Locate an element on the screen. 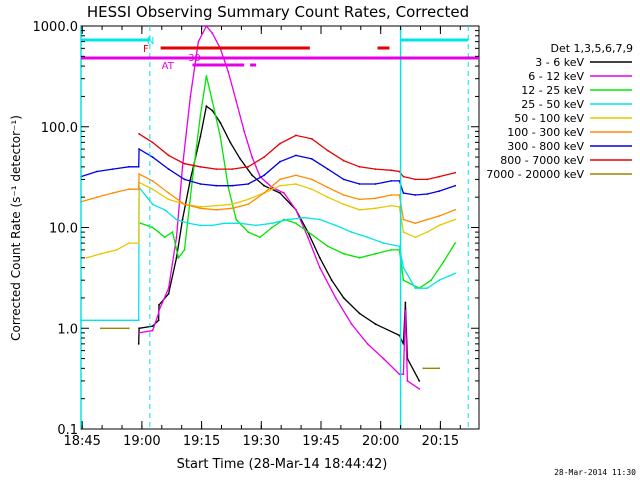 This screenshot has height=480, width=640. legend-label-6: 300 - 800 keV is located at coordinates (545, 146).